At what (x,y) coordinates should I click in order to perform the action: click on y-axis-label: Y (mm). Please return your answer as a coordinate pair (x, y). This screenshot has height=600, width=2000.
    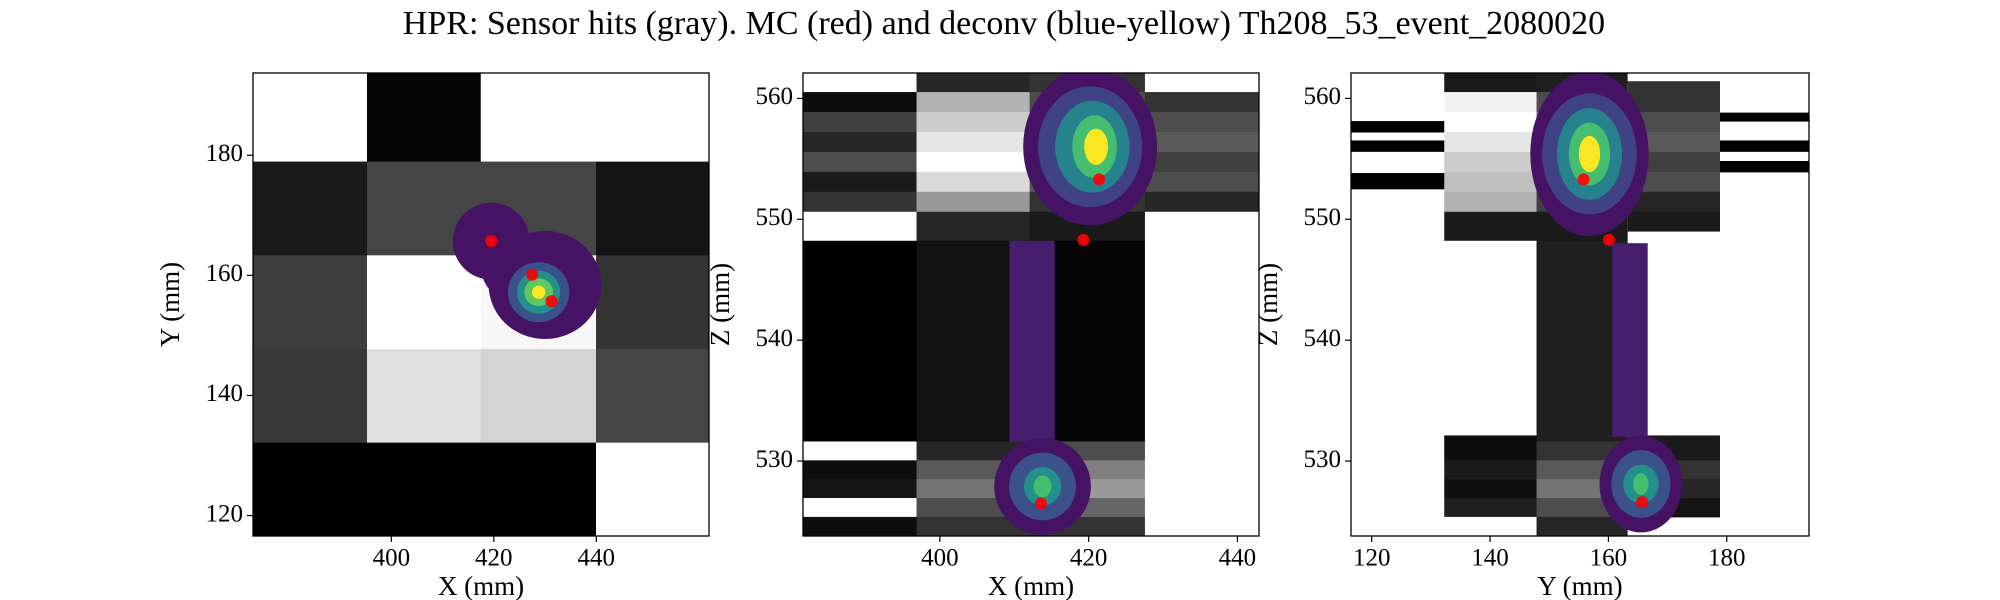
    Looking at the image, I should click on (170, 304).